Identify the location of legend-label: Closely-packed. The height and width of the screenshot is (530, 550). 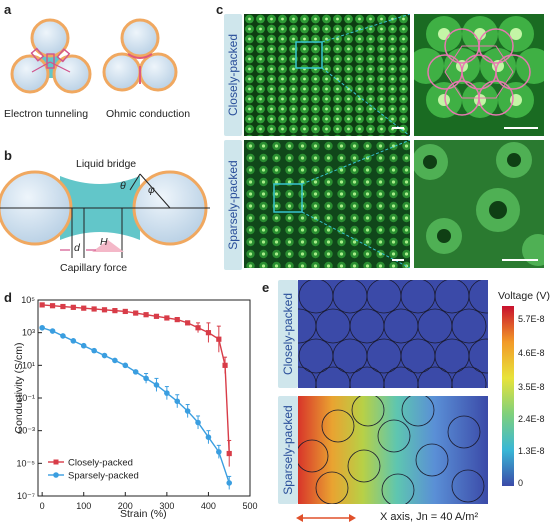
(100, 463).